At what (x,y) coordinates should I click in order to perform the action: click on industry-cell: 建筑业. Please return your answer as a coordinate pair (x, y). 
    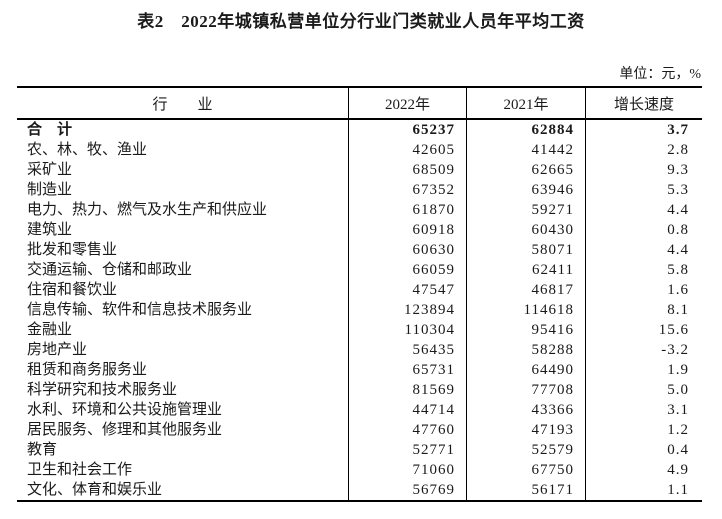
    Looking at the image, I should click on (50, 230).